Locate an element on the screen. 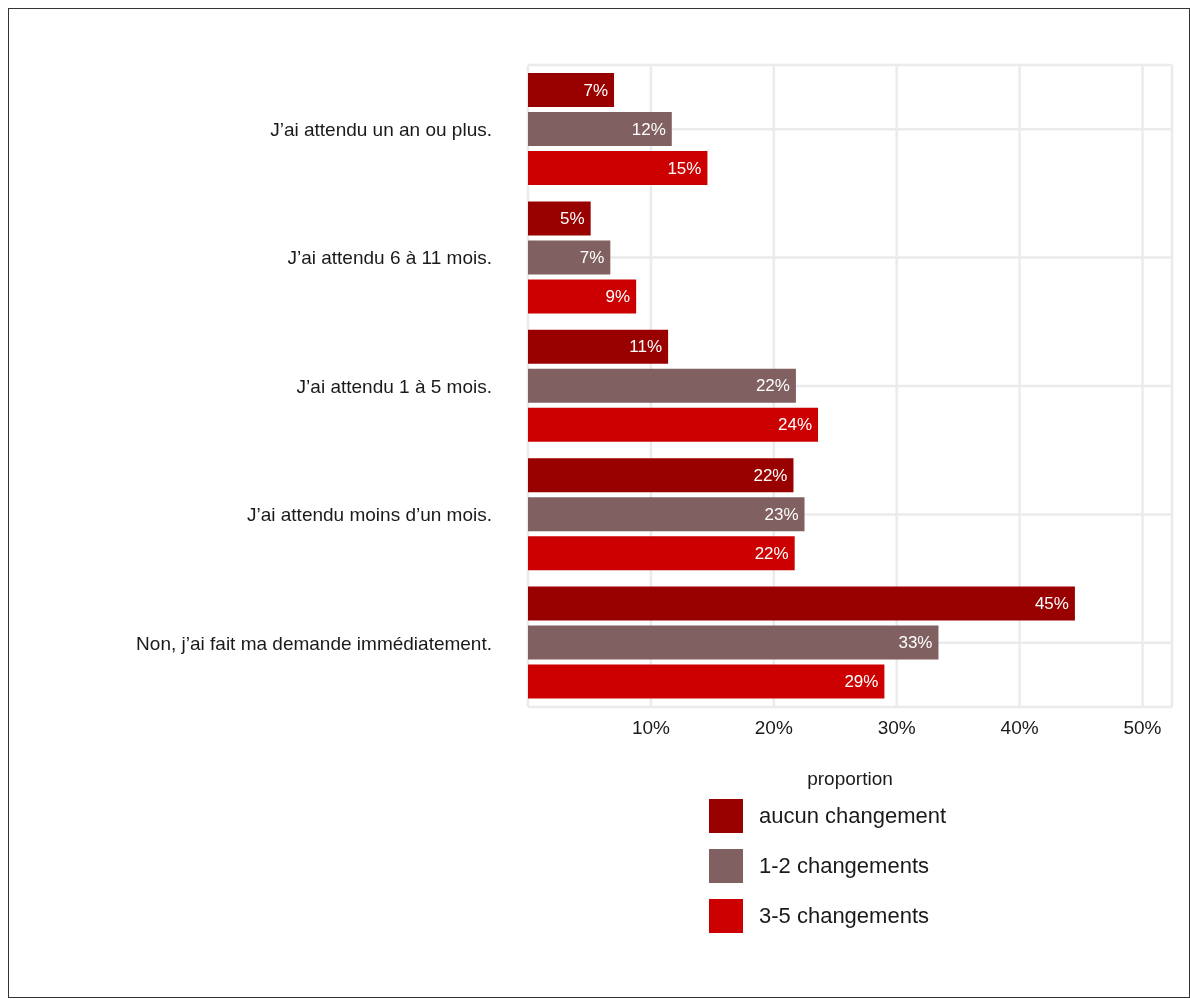  x-tick-label: 50% is located at coordinates (1142, 728).